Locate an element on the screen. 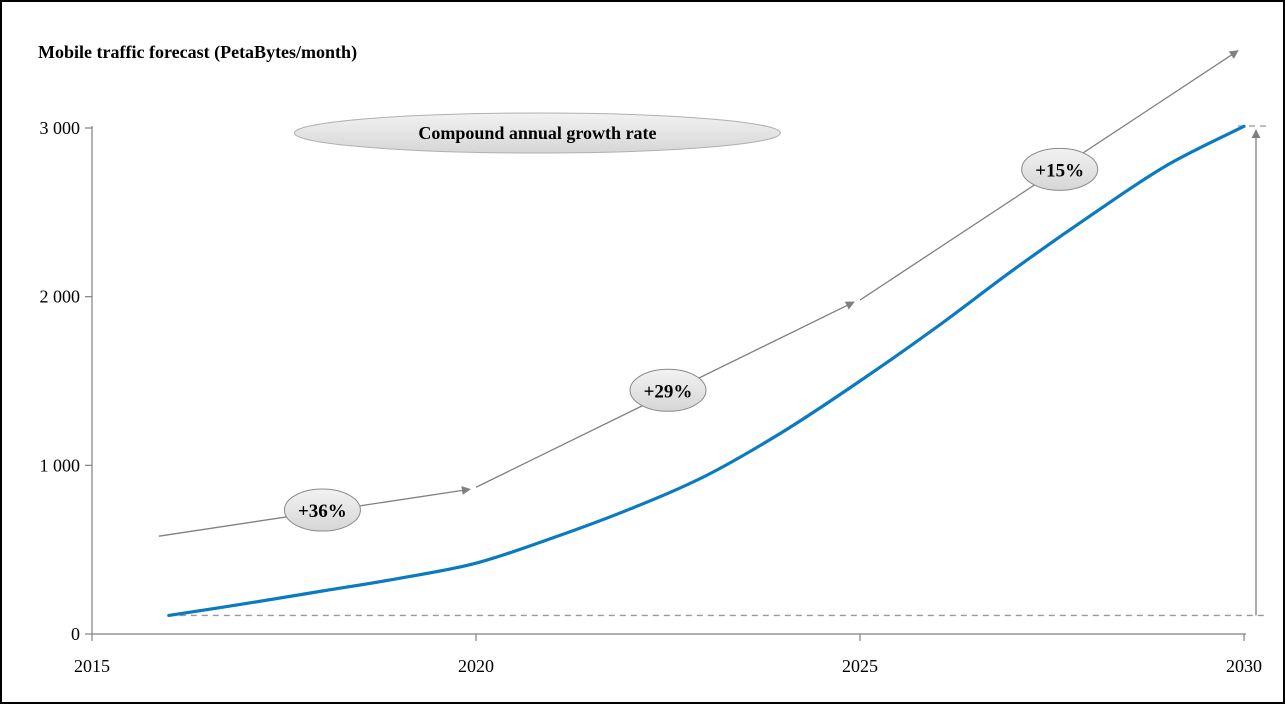  x-tick-label: 2030 is located at coordinates (1244, 666).